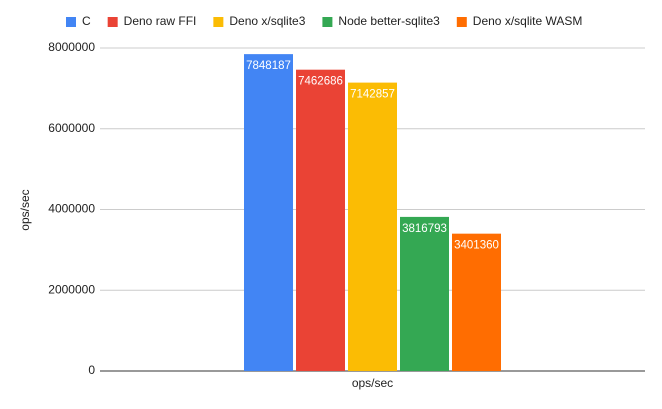  I want to click on data-label: 3816793, so click(424, 229).